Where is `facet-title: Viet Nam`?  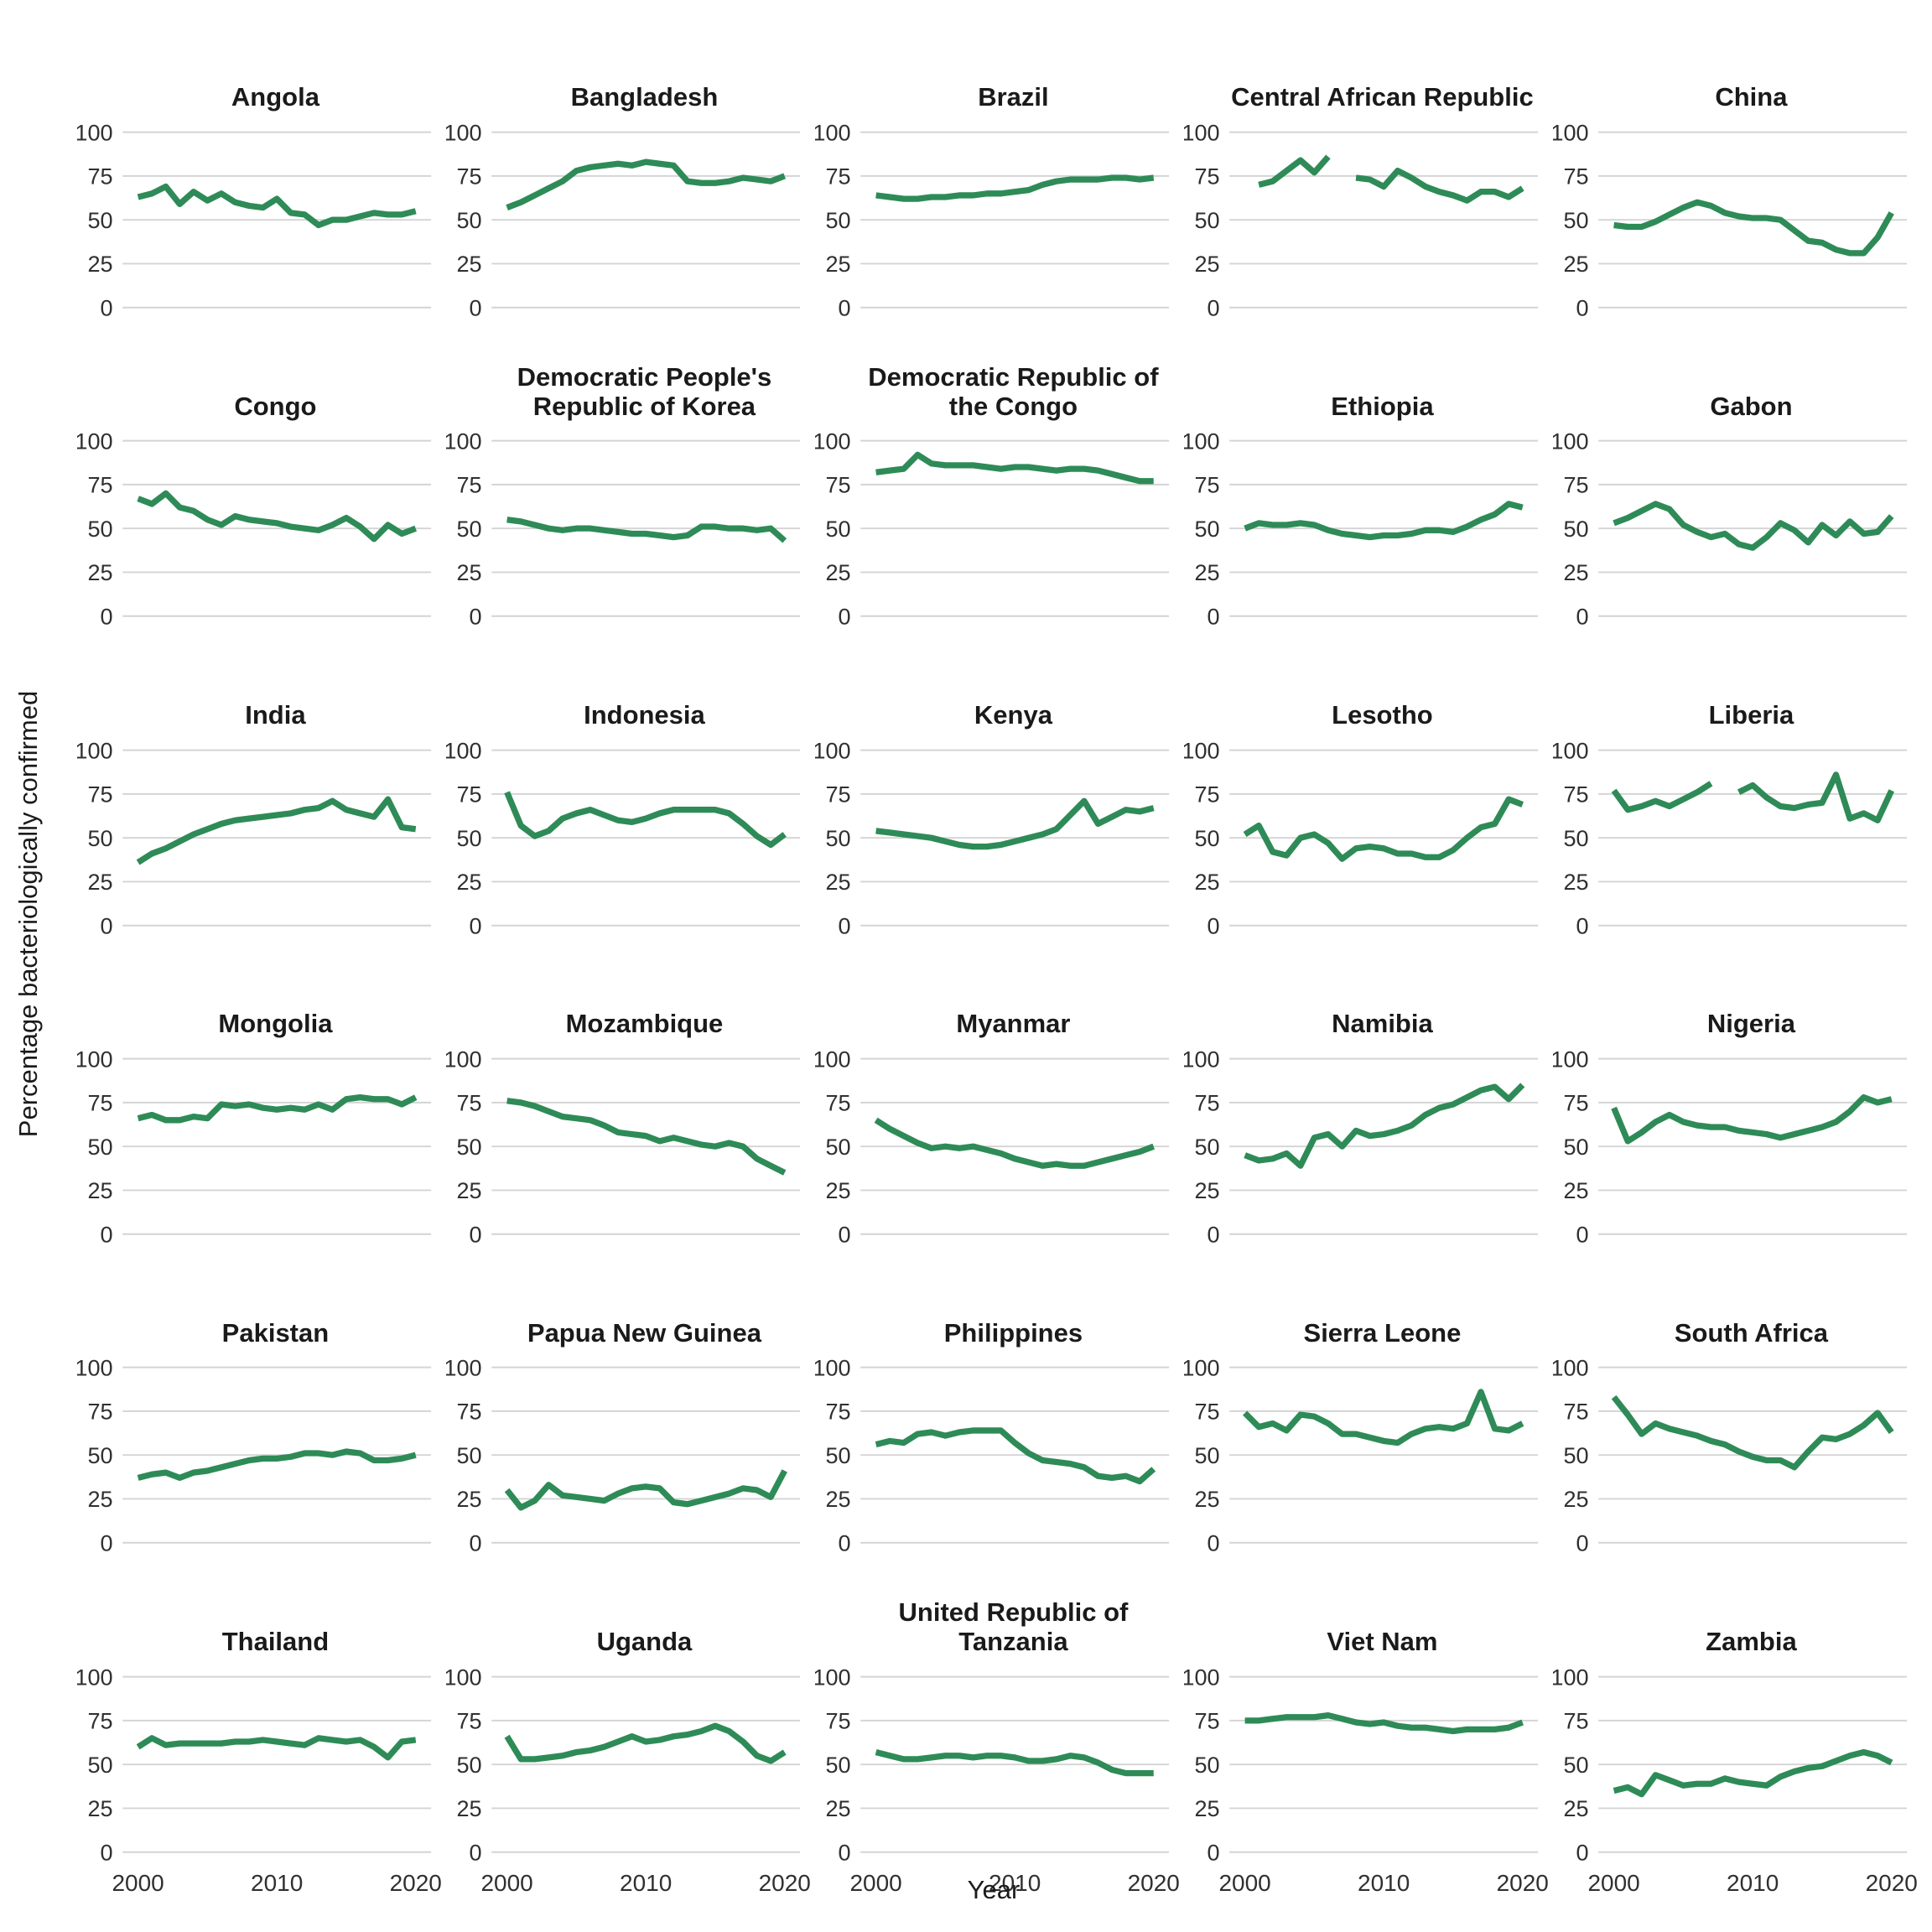
facet-title: Viet Nam is located at coordinates (1382, 1642).